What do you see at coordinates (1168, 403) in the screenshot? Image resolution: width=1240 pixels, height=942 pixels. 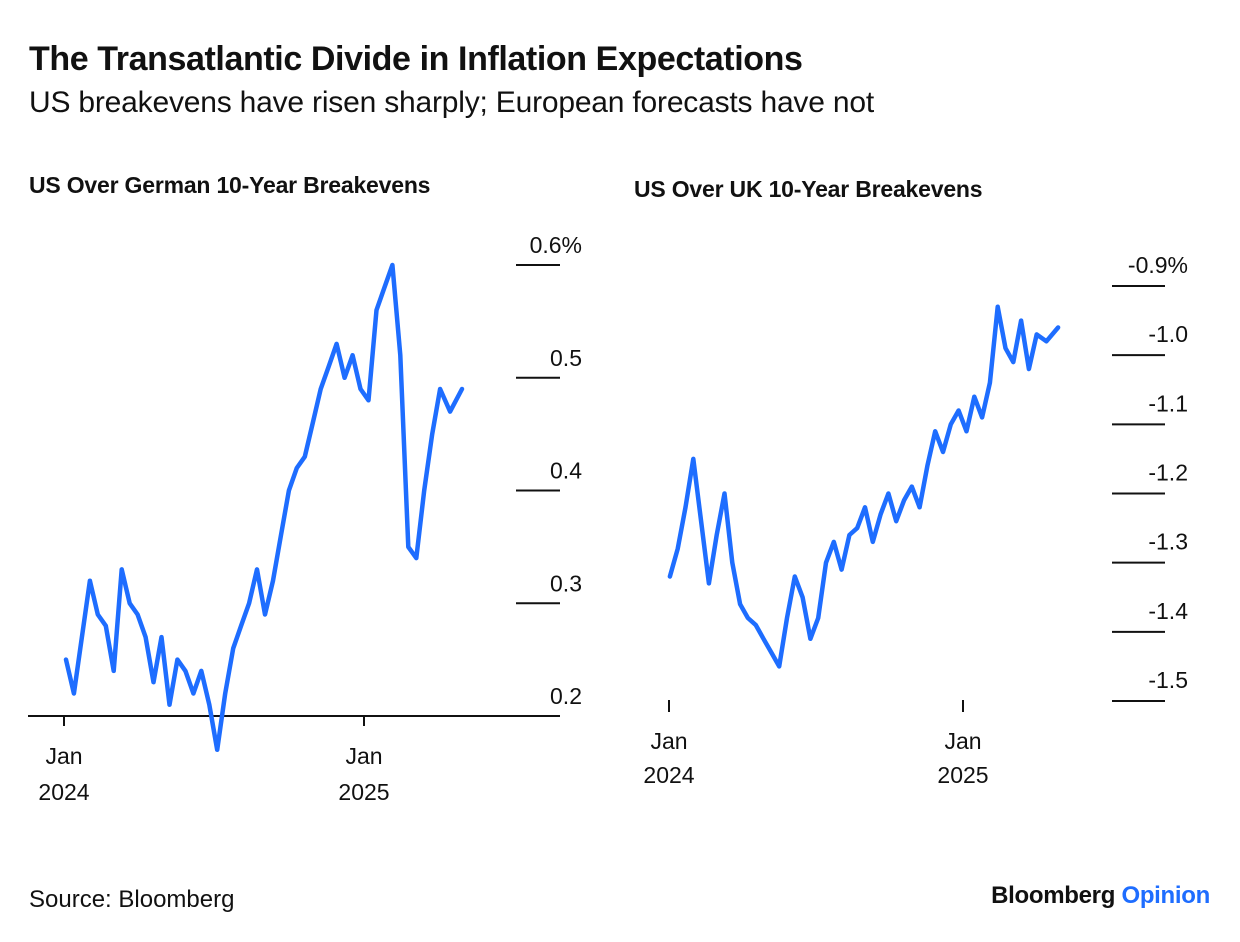 I see `y-tick-label: -1.1` at bounding box center [1168, 403].